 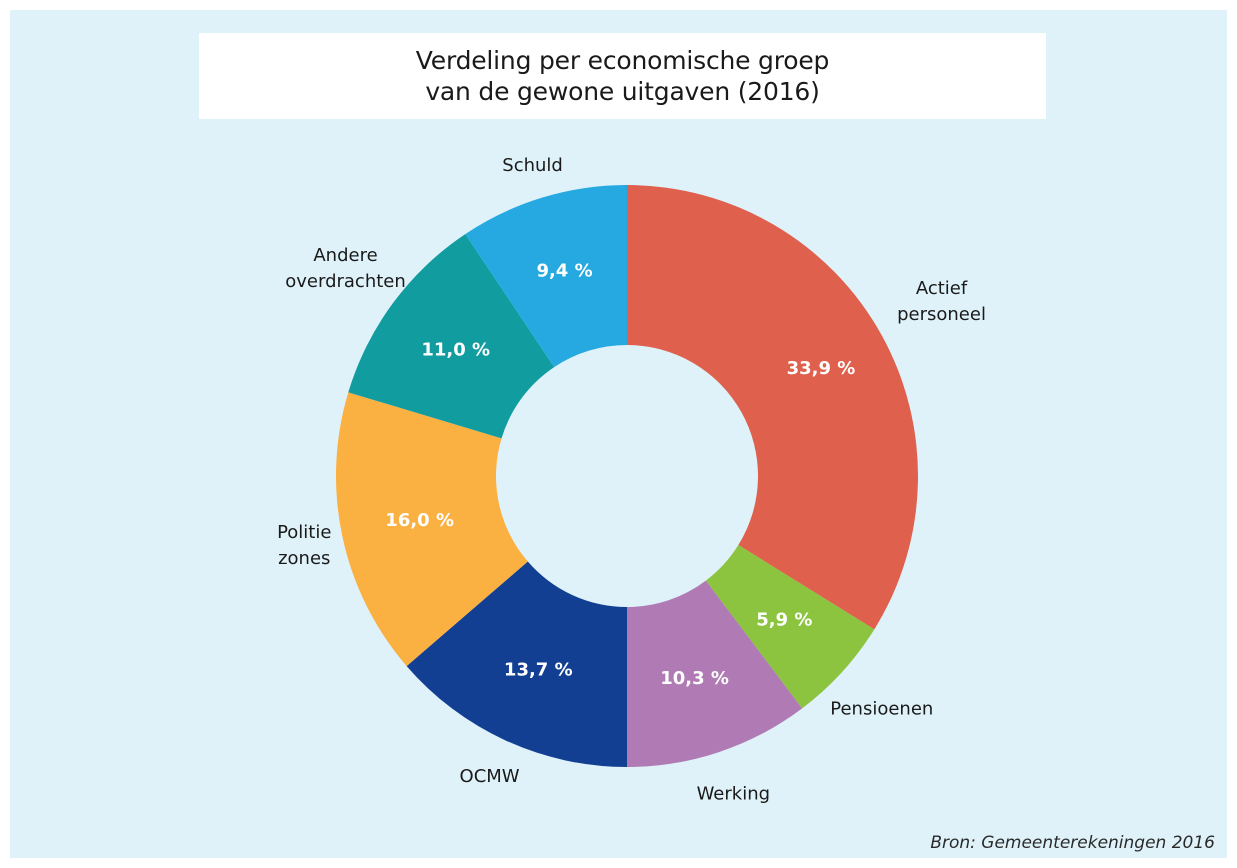 What do you see at coordinates (694, 678) in the screenshot?
I see `pct-label-werking: 10,3 %` at bounding box center [694, 678].